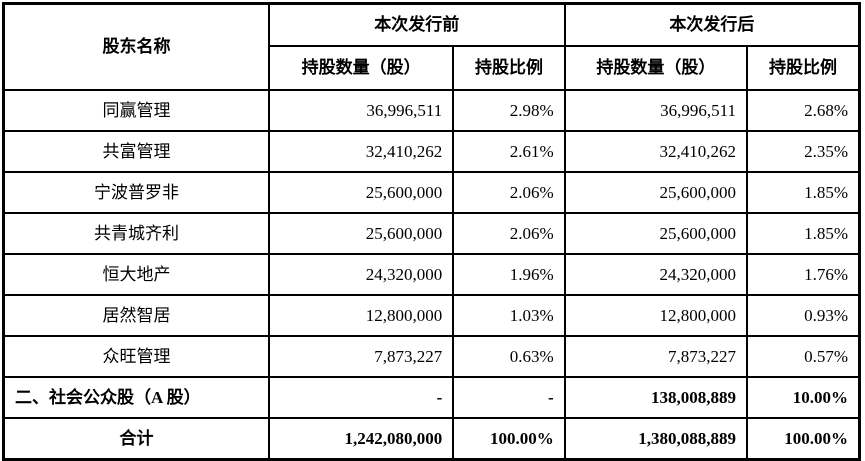 The height and width of the screenshot is (461, 865). What do you see at coordinates (656, 274) in the screenshot?
I see `cell-after-shares: 24,320,000` at bounding box center [656, 274].